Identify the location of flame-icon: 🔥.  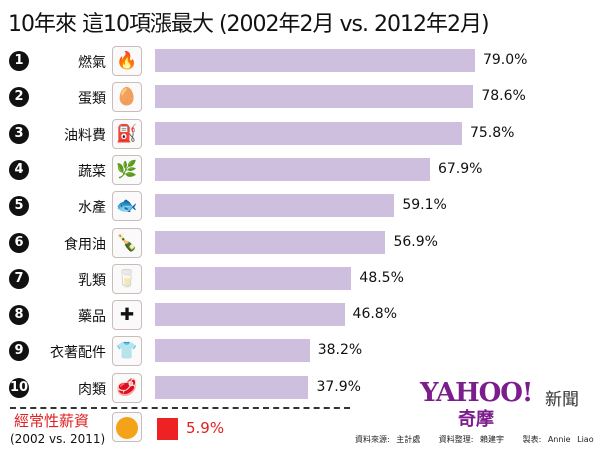
(127, 61).